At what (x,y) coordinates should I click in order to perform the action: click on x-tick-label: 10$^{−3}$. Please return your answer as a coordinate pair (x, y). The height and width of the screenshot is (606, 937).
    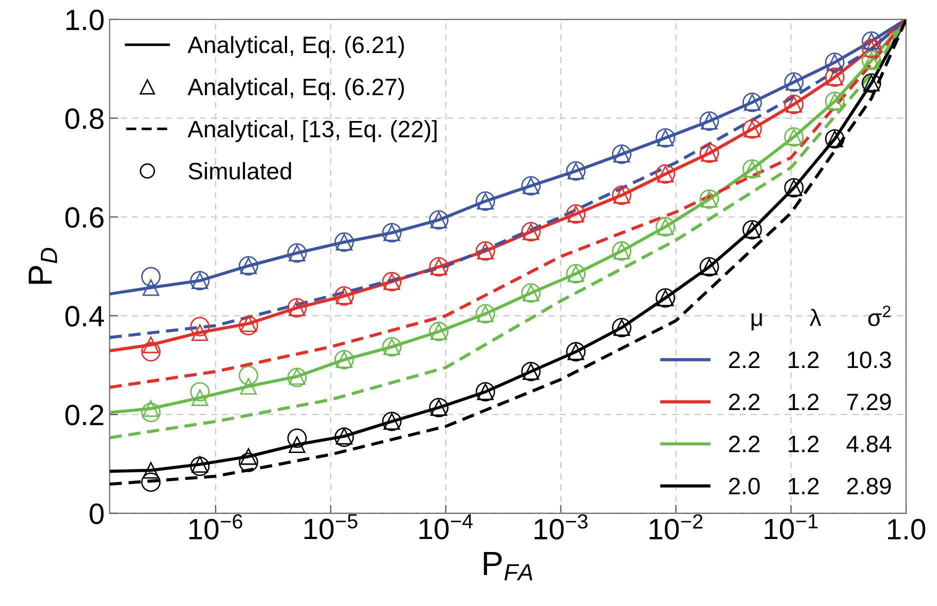
    Looking at the image, I should click on (561, 527).